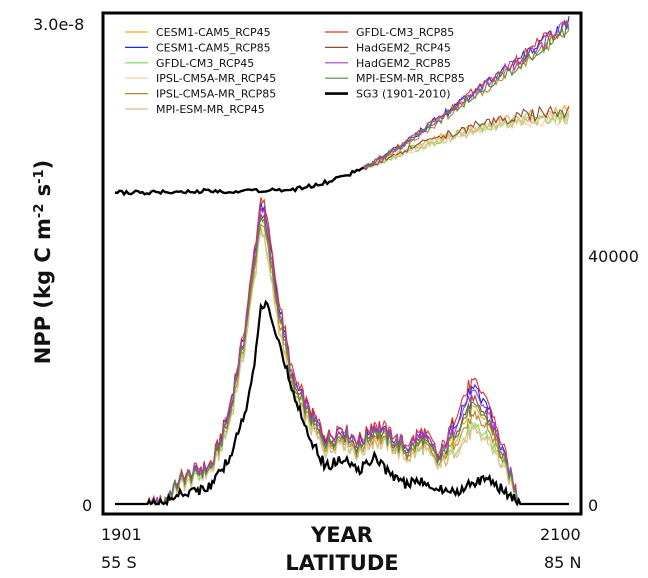 The height and width of the screenshot is (578, 648). Describe the element at coordinates (593, 505) in the screenshot. I see `right-axis-bottom-label: 0` at that location.